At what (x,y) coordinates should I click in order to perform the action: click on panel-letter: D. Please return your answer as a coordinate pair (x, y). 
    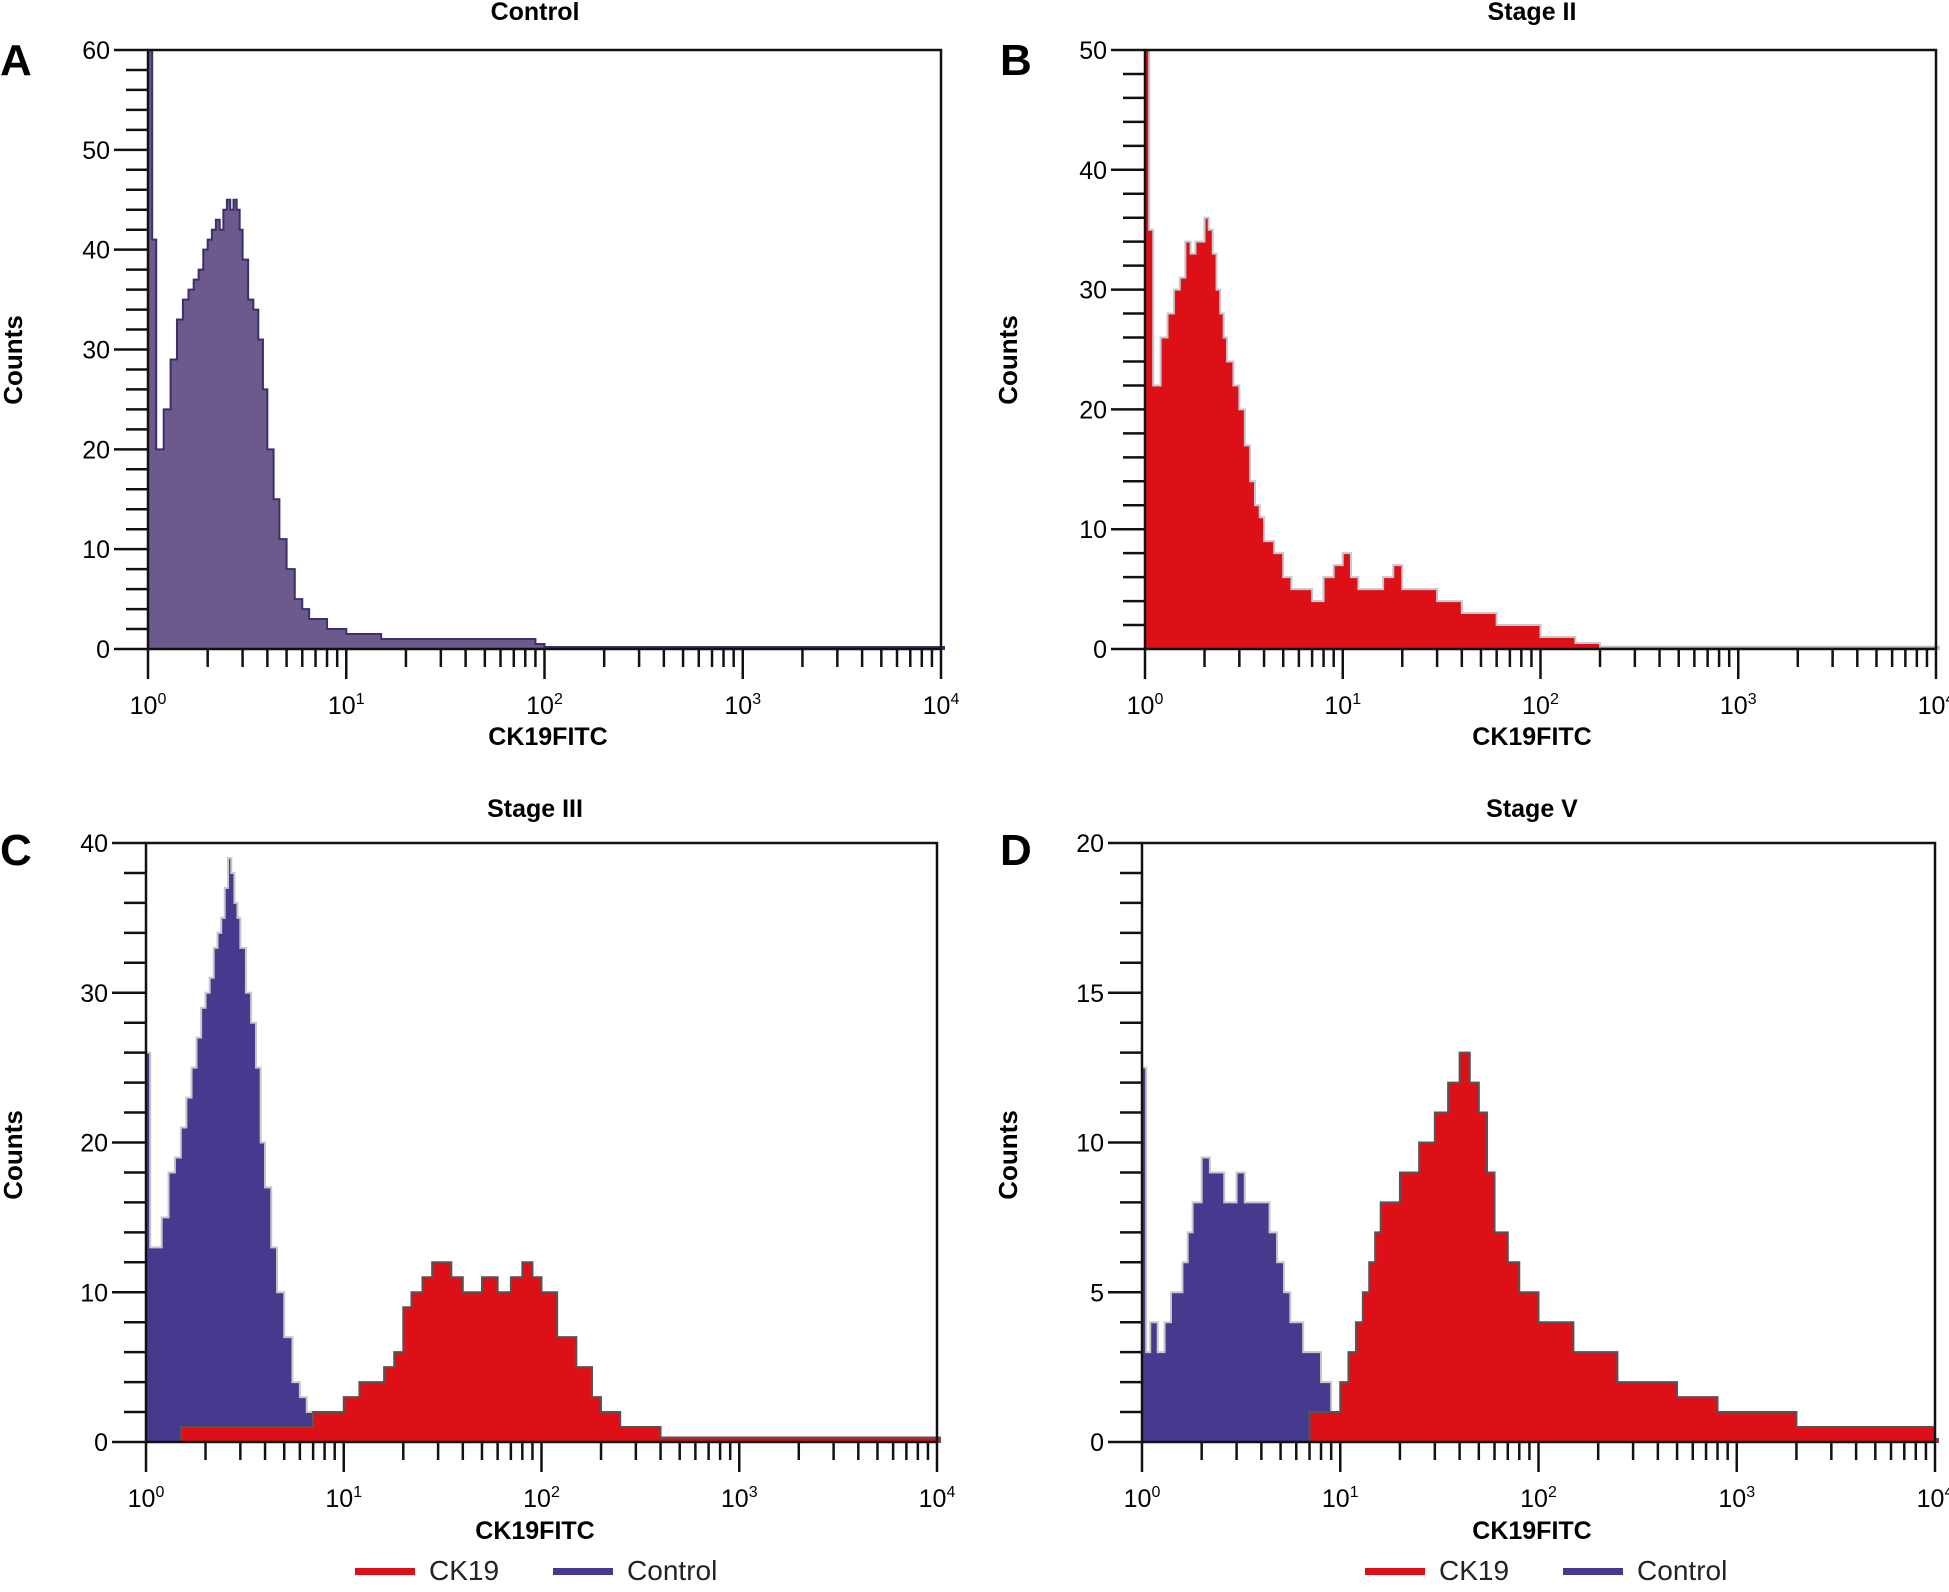
    Looking at the image, I should click on (1016, 850).